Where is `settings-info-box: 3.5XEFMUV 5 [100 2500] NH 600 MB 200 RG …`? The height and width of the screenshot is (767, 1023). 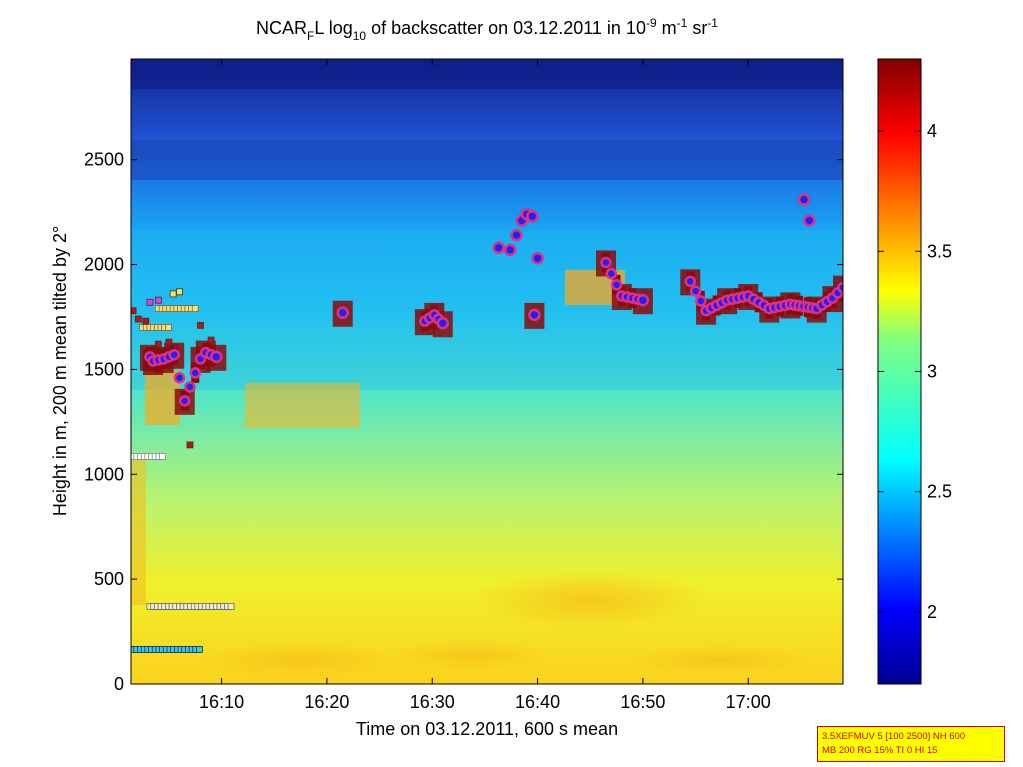 settings-info-box: 3.5XEFMUV 5 [100 2500] NH 600 MB 200 RG … is located at coordinates (911, 744).